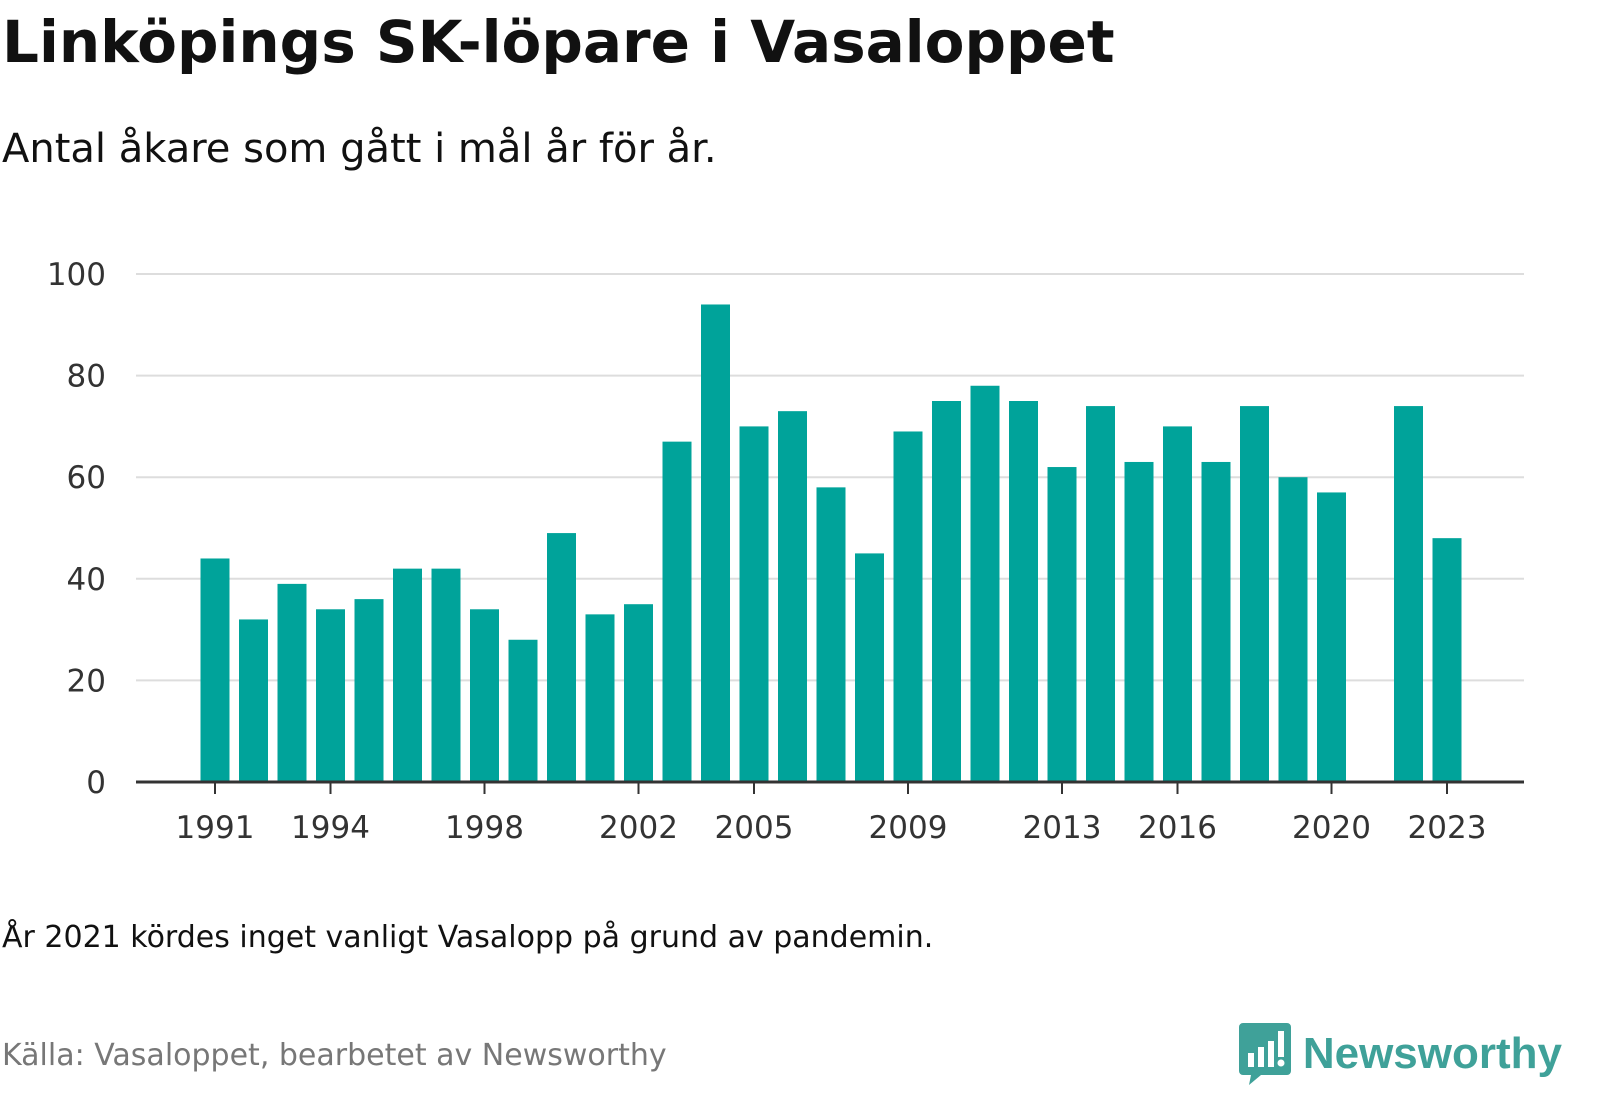  I want to click on newsworthy-logo-icon, so click(1264, 1054).